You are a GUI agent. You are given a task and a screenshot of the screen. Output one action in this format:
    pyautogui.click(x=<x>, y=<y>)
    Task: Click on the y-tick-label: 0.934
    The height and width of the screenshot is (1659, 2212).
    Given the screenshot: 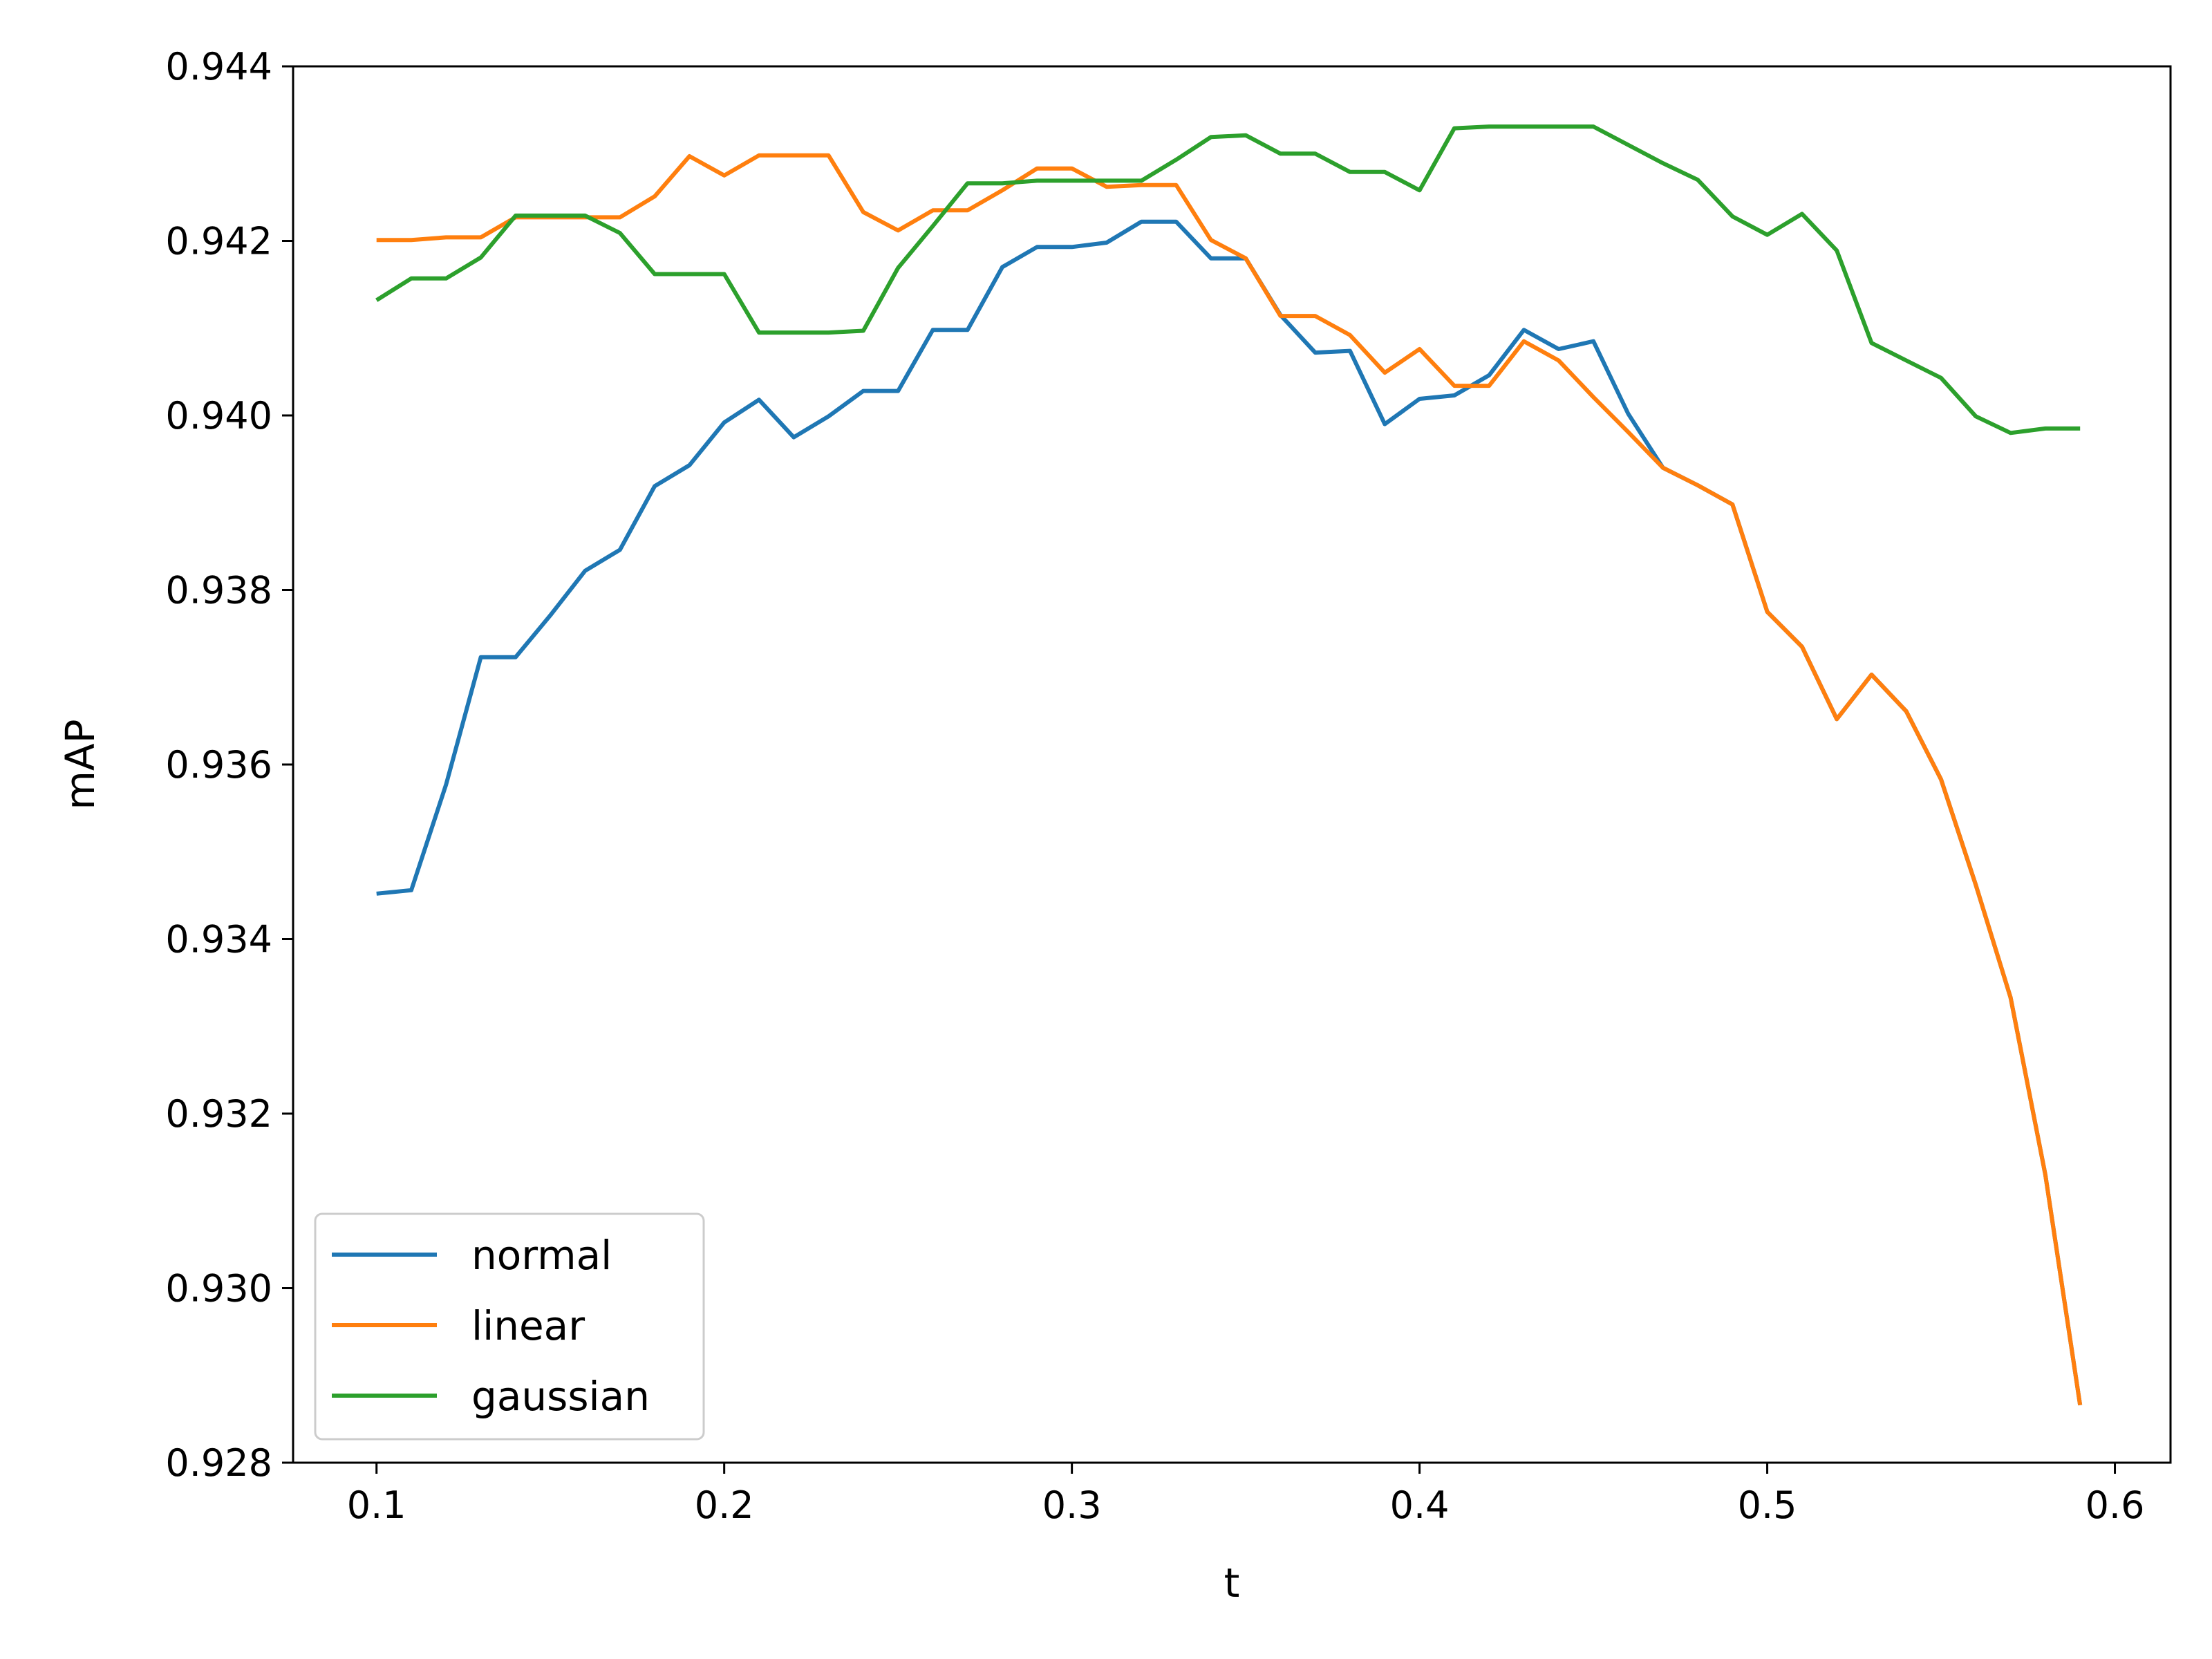 What is the action you would take?
    pyautogui.click(x=218, y=940)
    